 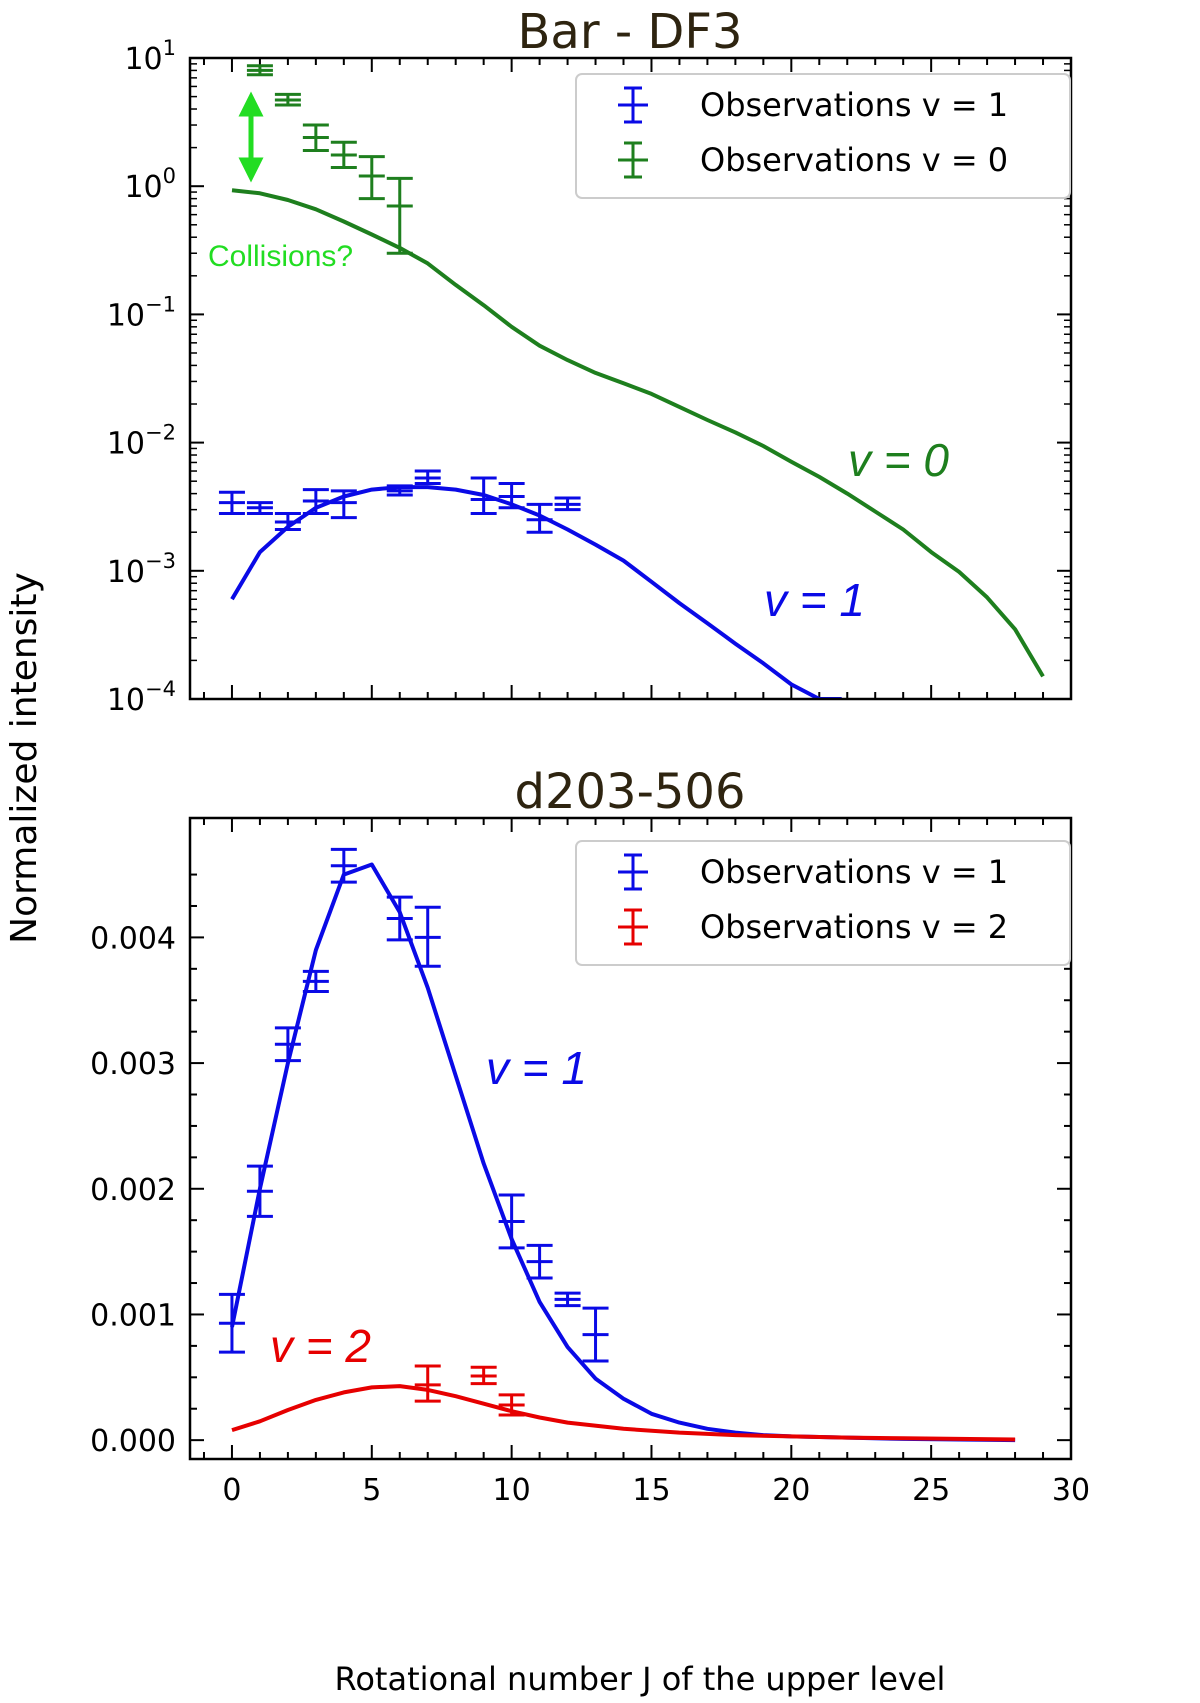 What do you see at coordinates (280, 256) in the screenshot?
I see `collisions-annotation: Collisions?` at bounding box center [280, 256].